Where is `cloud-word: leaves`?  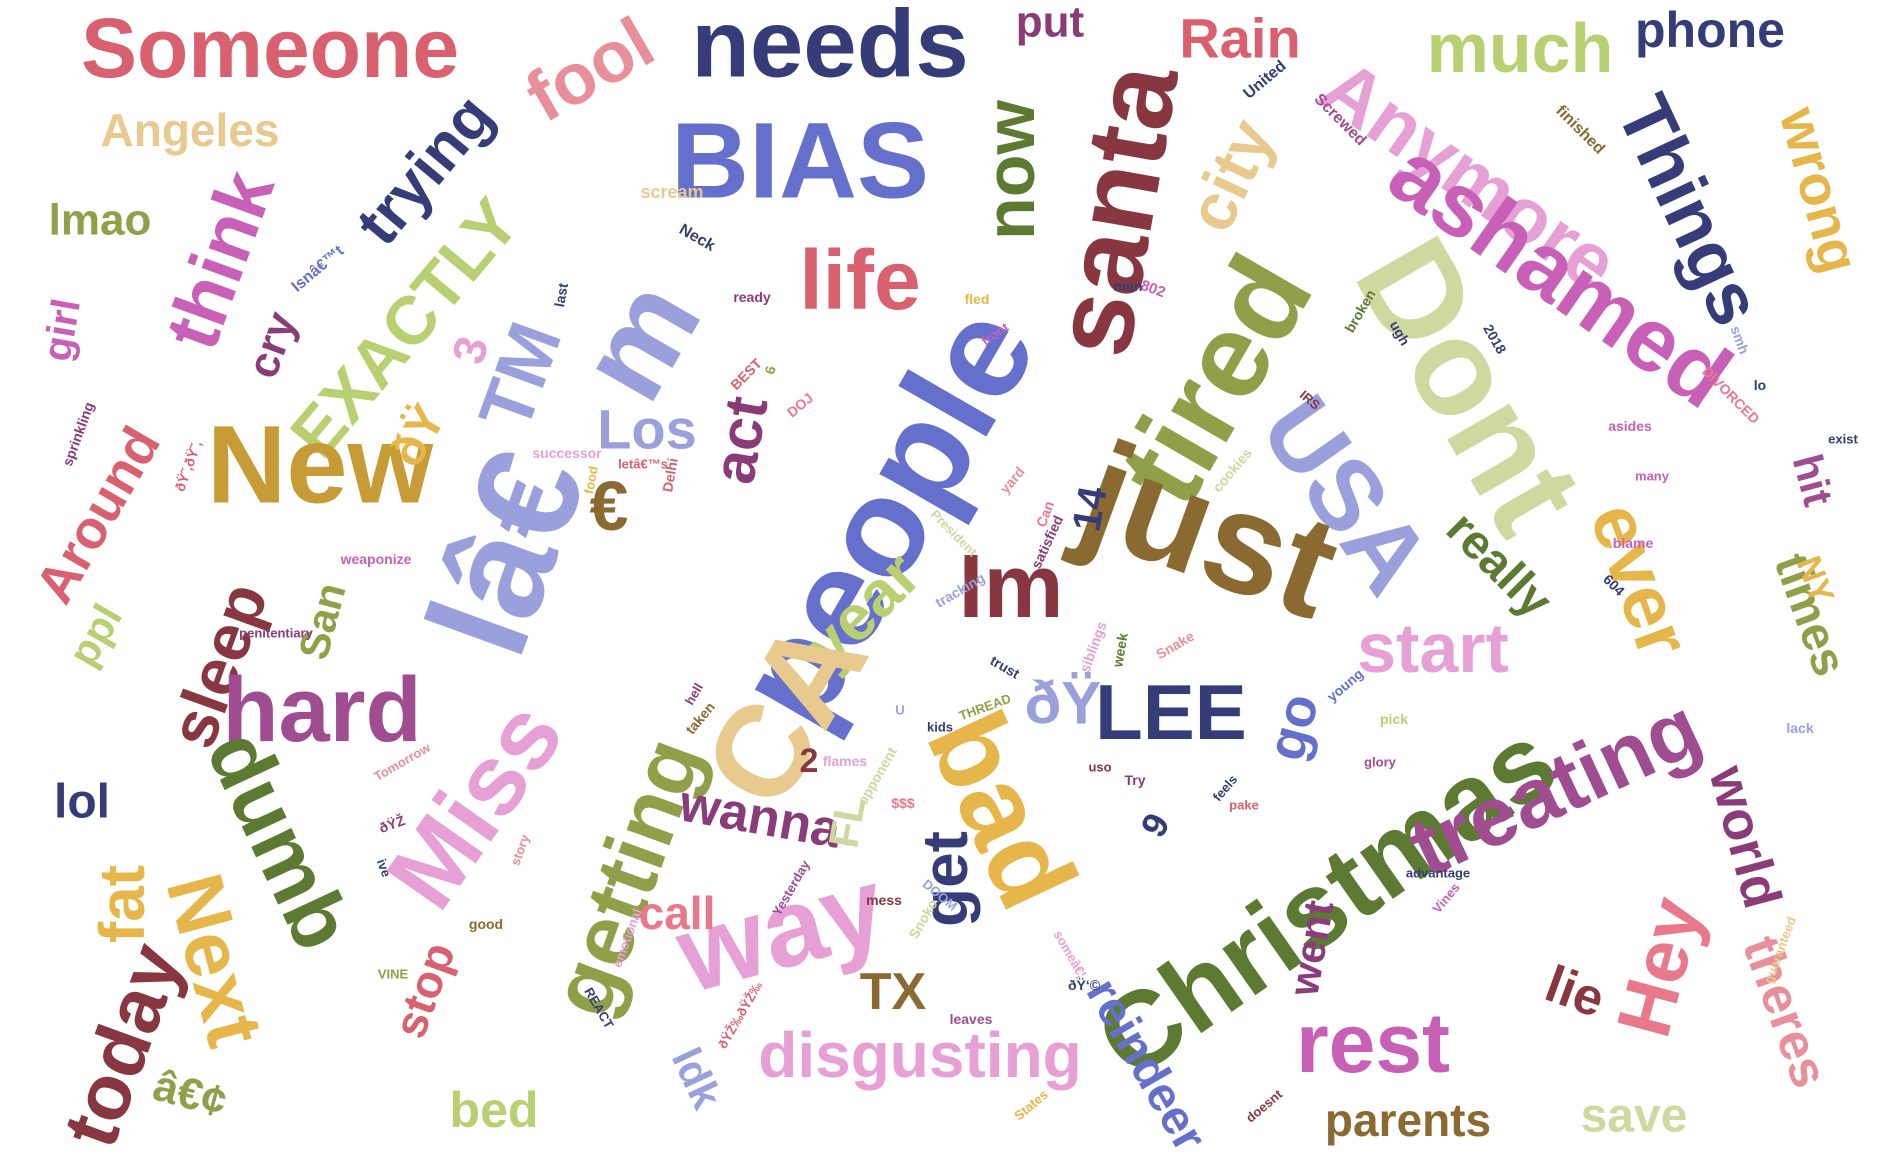 cloud-word: leaves is located at coordinates (971, 1019).